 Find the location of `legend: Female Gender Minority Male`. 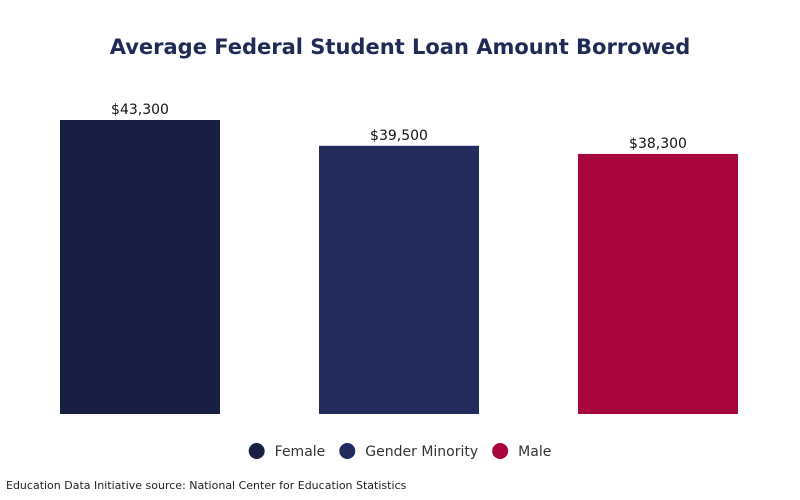

legend: Female Gender Minority Male is located at coordinates (399, 451).